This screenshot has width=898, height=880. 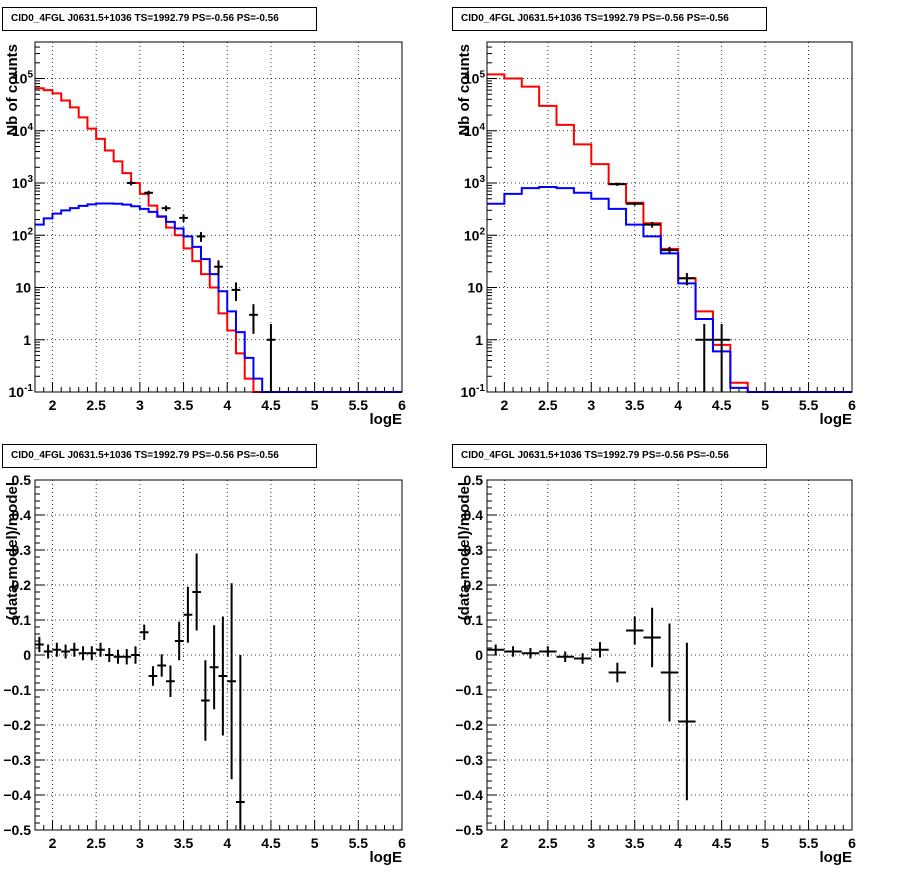 I want to click on series-background, so click(x=669, y=289).